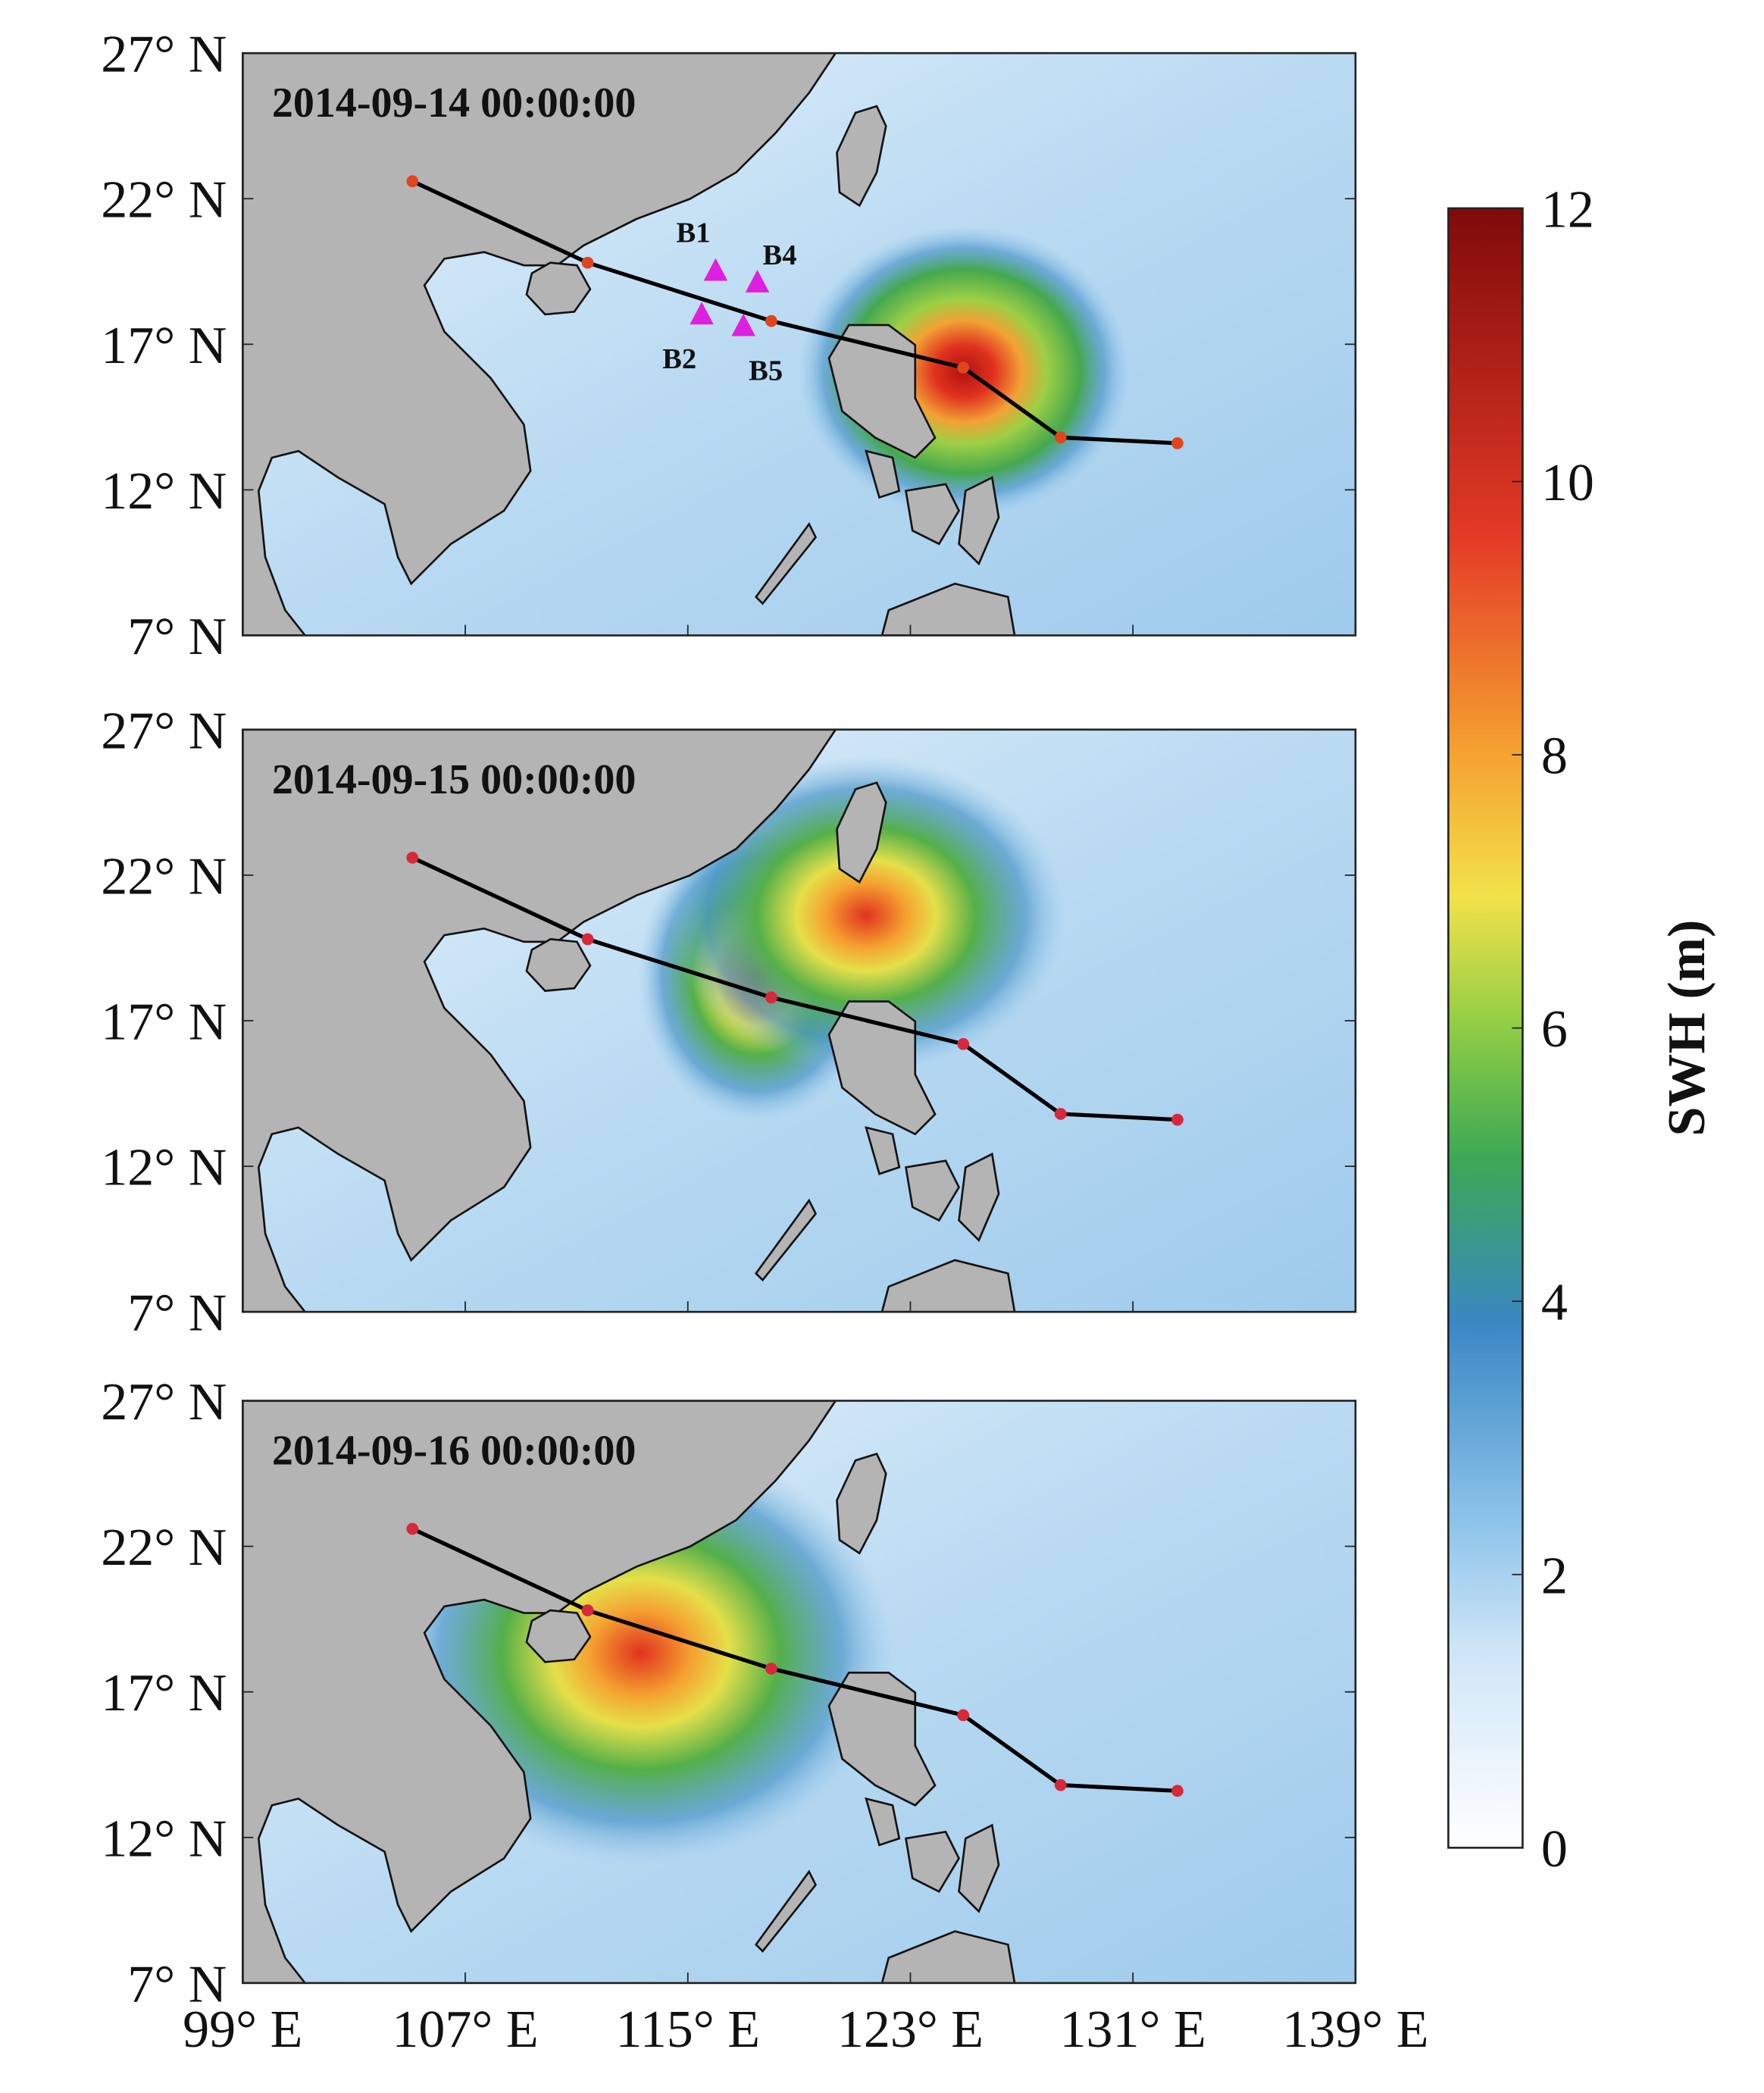  I want to click on buoy-label: B2, so click(679, 359).